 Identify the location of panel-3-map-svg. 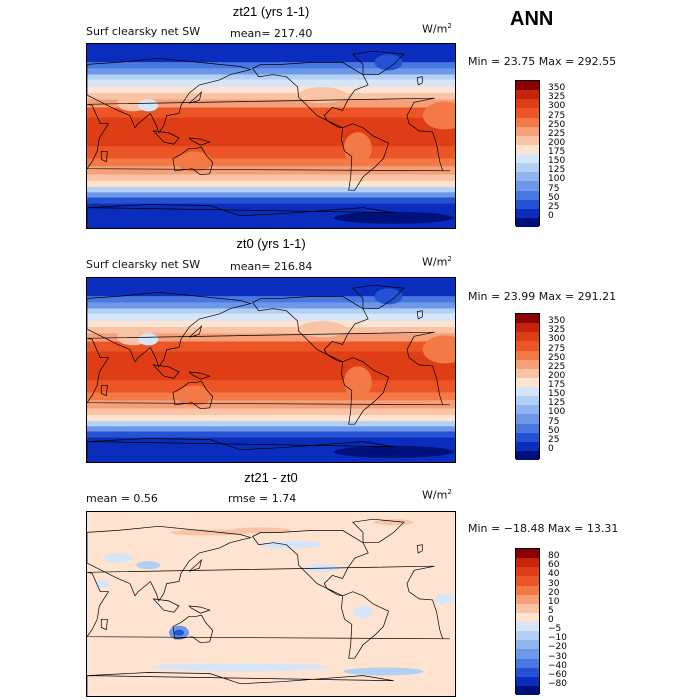
(271, 604).